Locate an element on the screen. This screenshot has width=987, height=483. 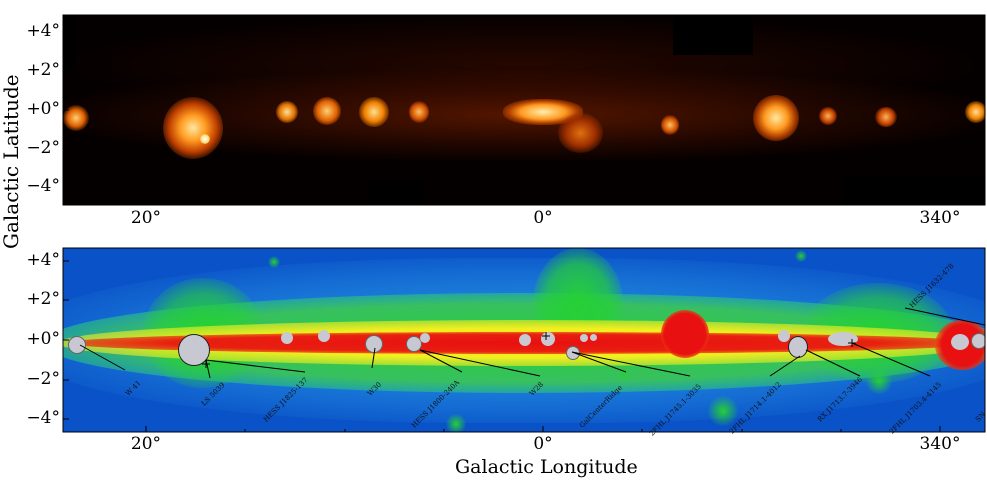
bottom-src-l332 is located at coordinates (978, 341).